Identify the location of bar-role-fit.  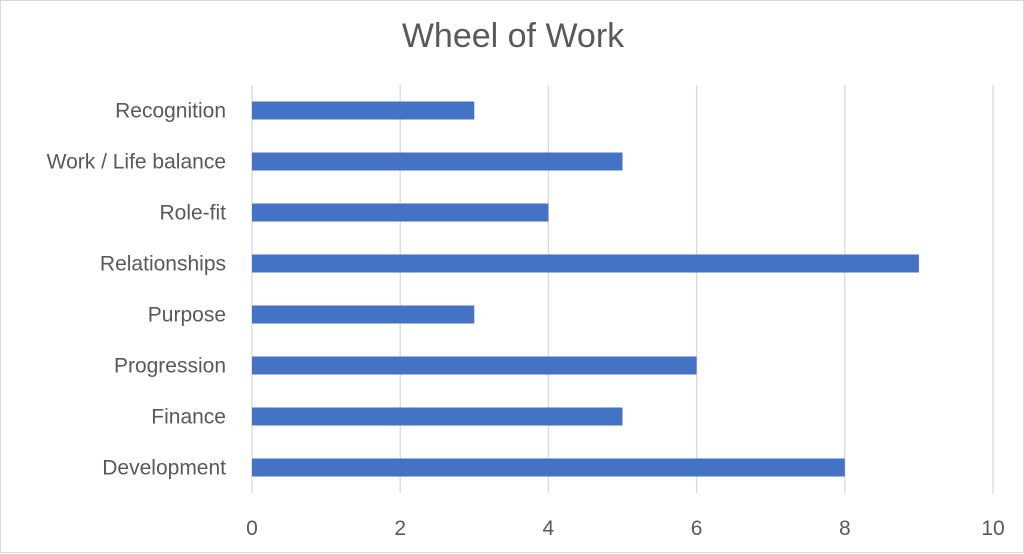
(400, 212).